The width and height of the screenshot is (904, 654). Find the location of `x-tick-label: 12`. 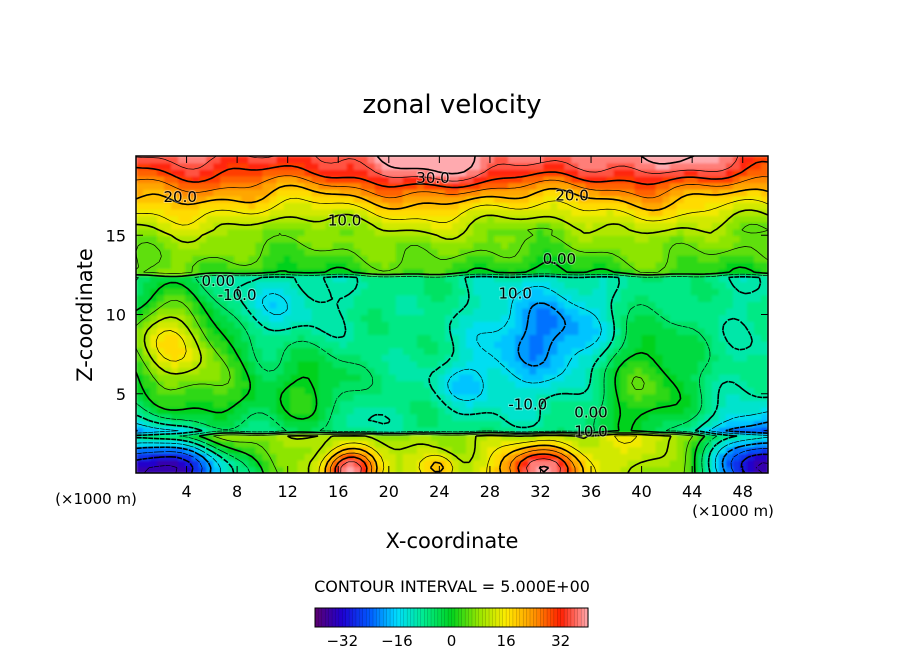

x-tick-label: 12 is located at coordinates (288, 491).